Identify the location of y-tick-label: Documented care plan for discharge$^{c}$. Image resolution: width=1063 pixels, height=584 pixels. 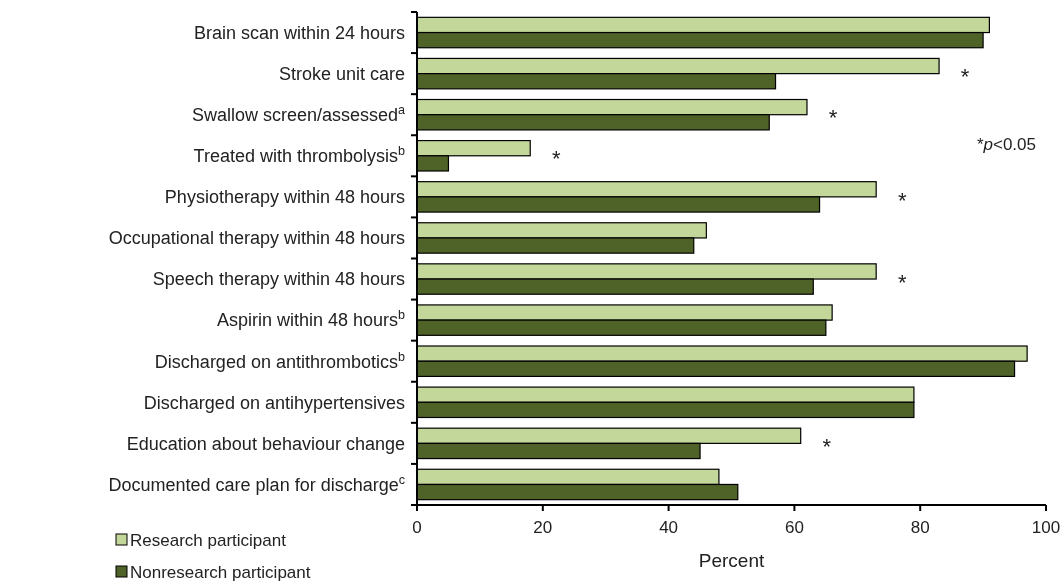
(256, 483).